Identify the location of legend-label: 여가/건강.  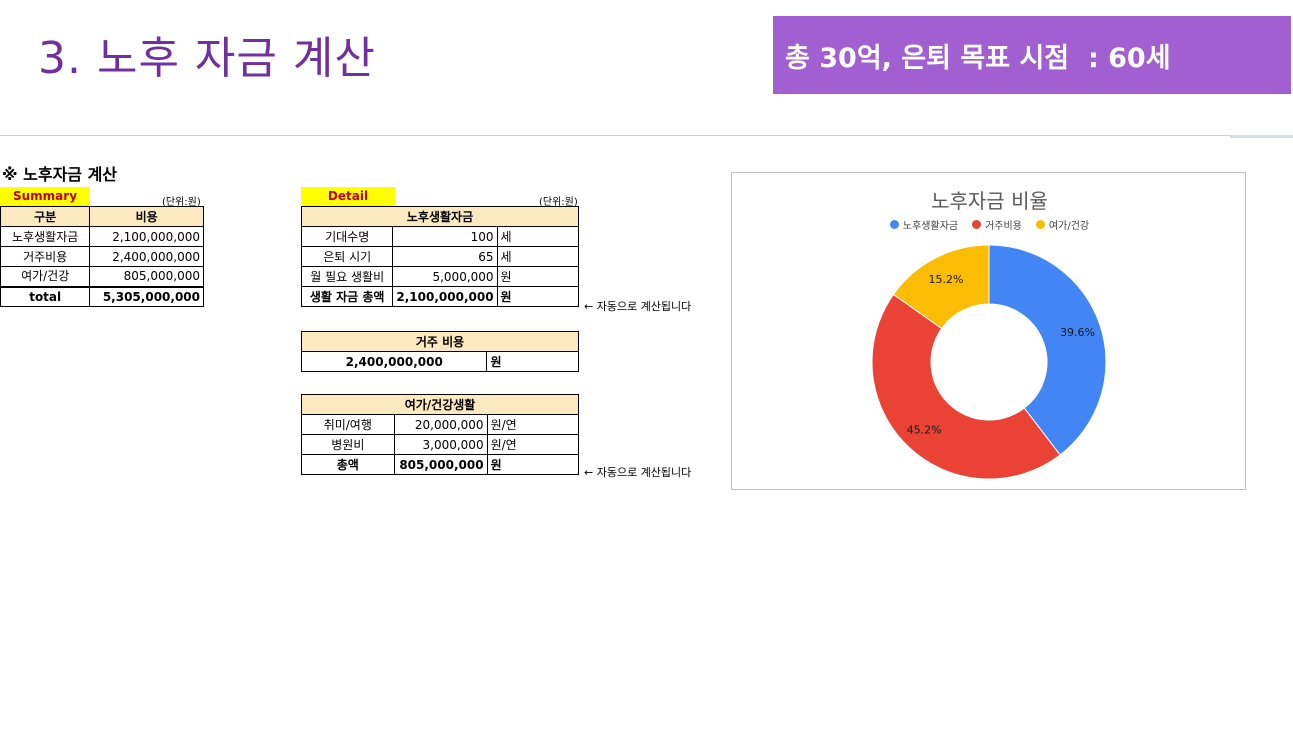
(1069, 226).